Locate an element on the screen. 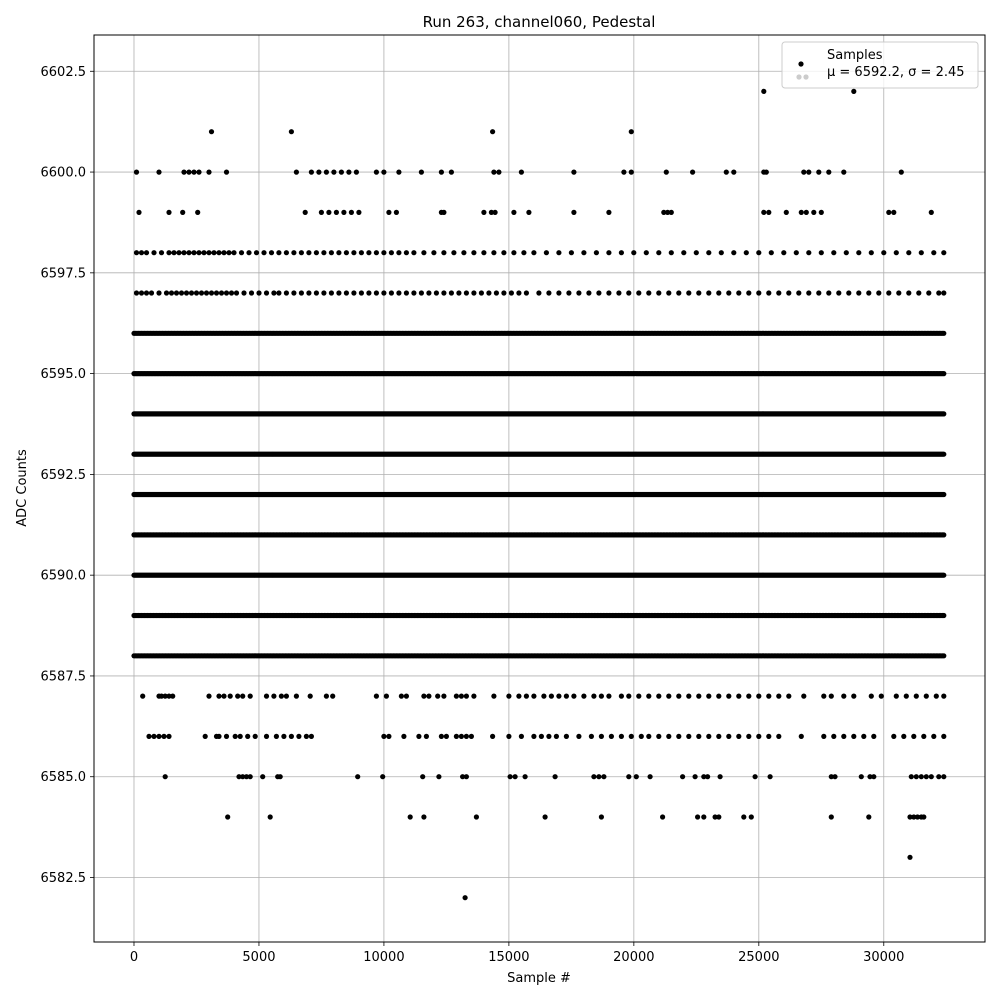 The image size is (1000, 1000). chart-title: Run 263, channel060, Pedestal is located at coordinates (539, 22).